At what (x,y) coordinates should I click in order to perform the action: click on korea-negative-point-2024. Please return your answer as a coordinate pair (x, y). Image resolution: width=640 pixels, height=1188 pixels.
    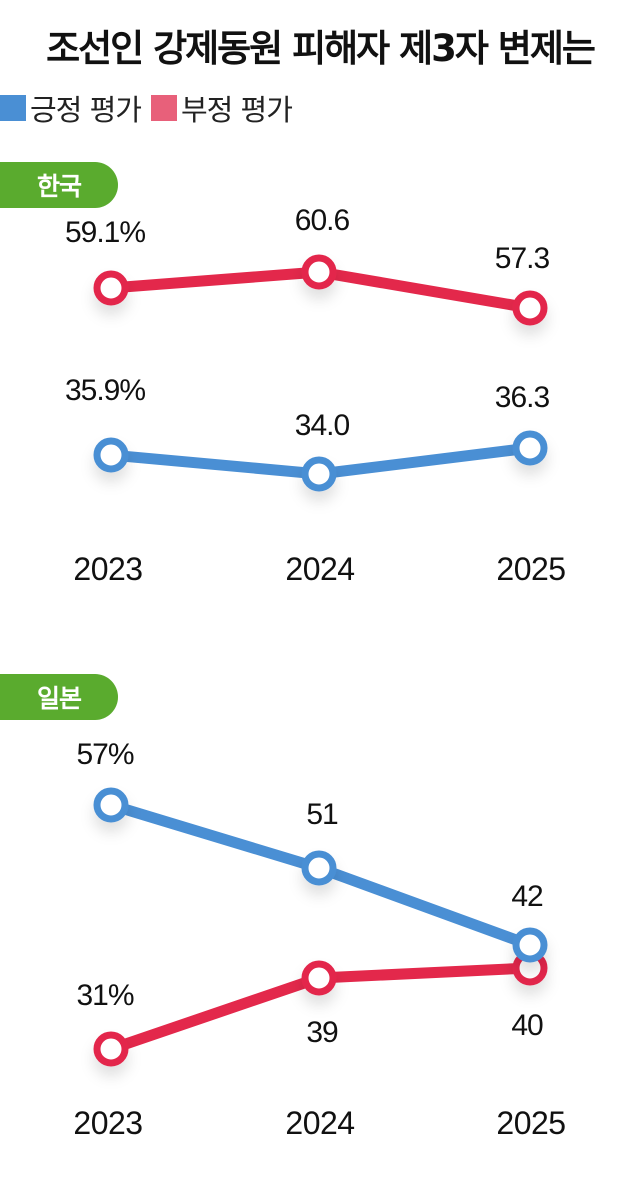
    Looking at the image, I should click on (319, 272).